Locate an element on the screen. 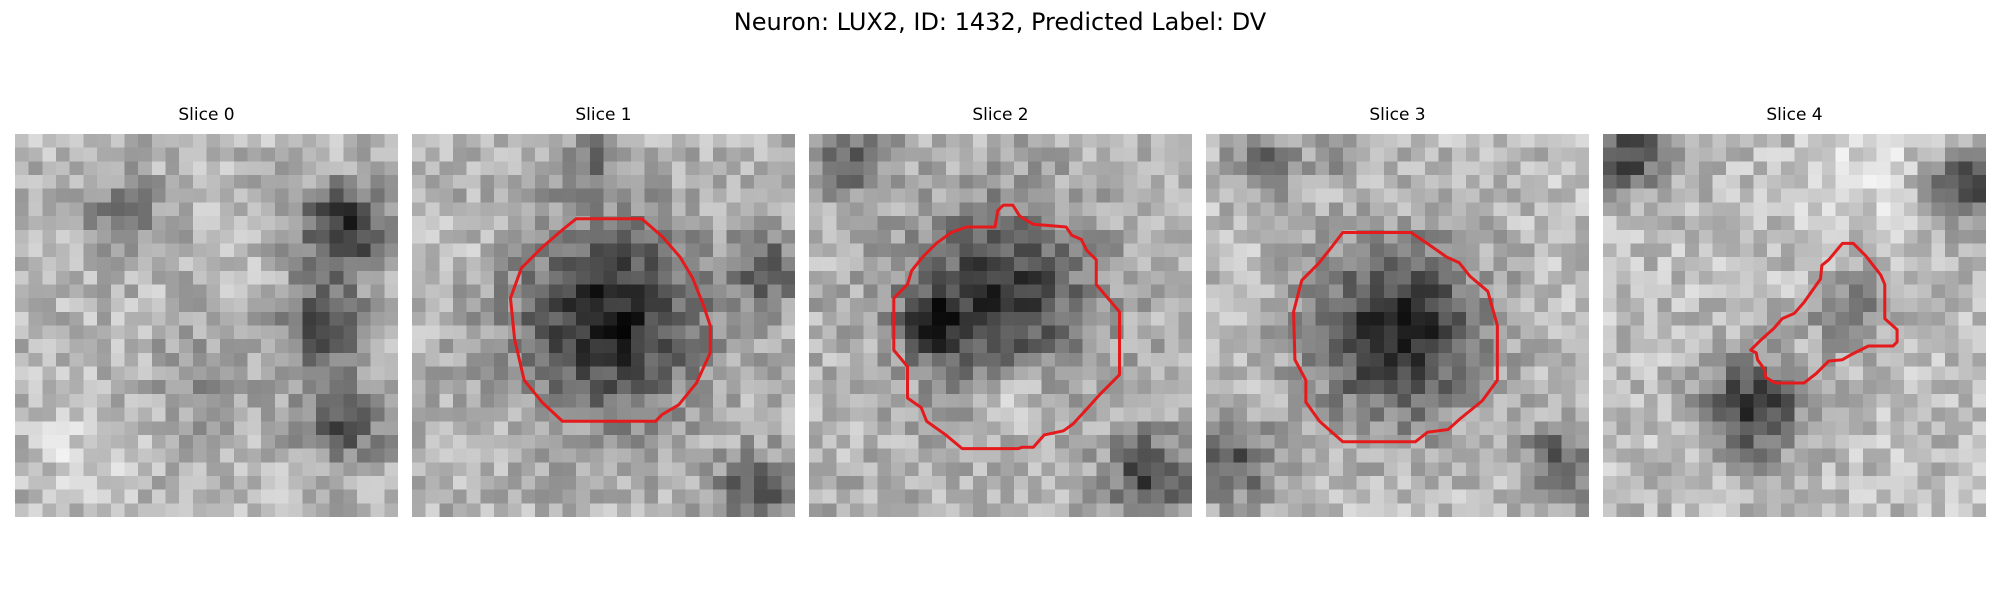 The height and width of the screenshot is (600, 2000). slice-panel-0: Slice 0 is located at coordinates (206, 310).